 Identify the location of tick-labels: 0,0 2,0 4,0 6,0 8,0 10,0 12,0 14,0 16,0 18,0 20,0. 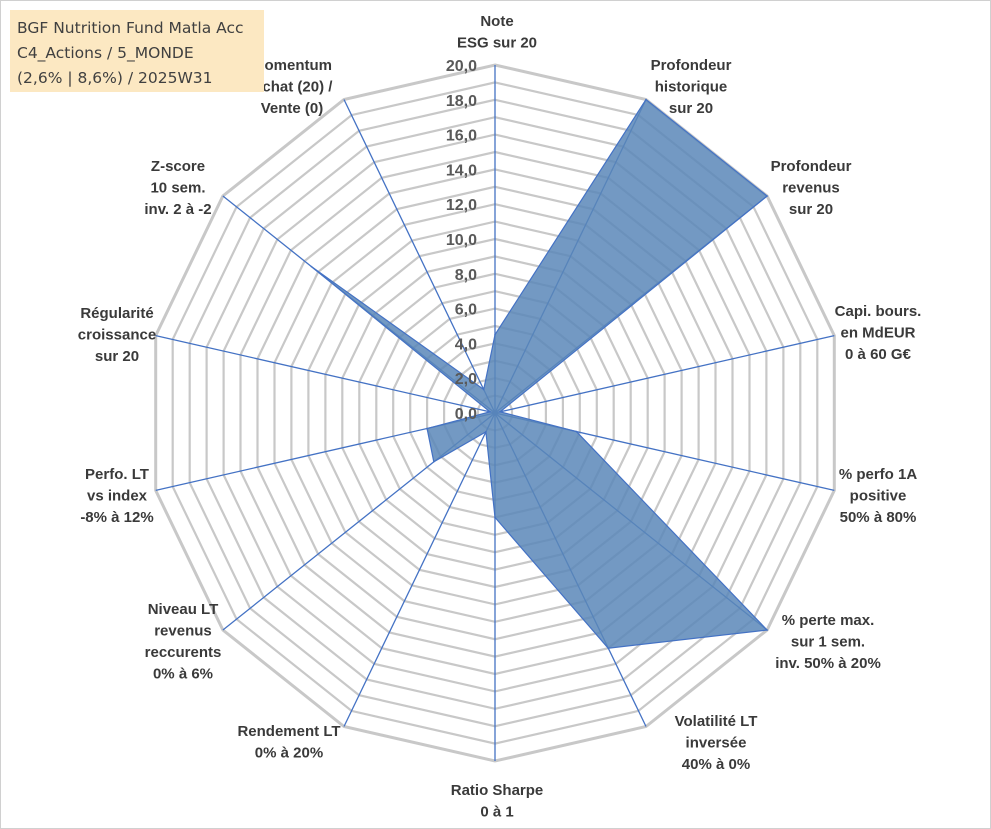
(461, 240).